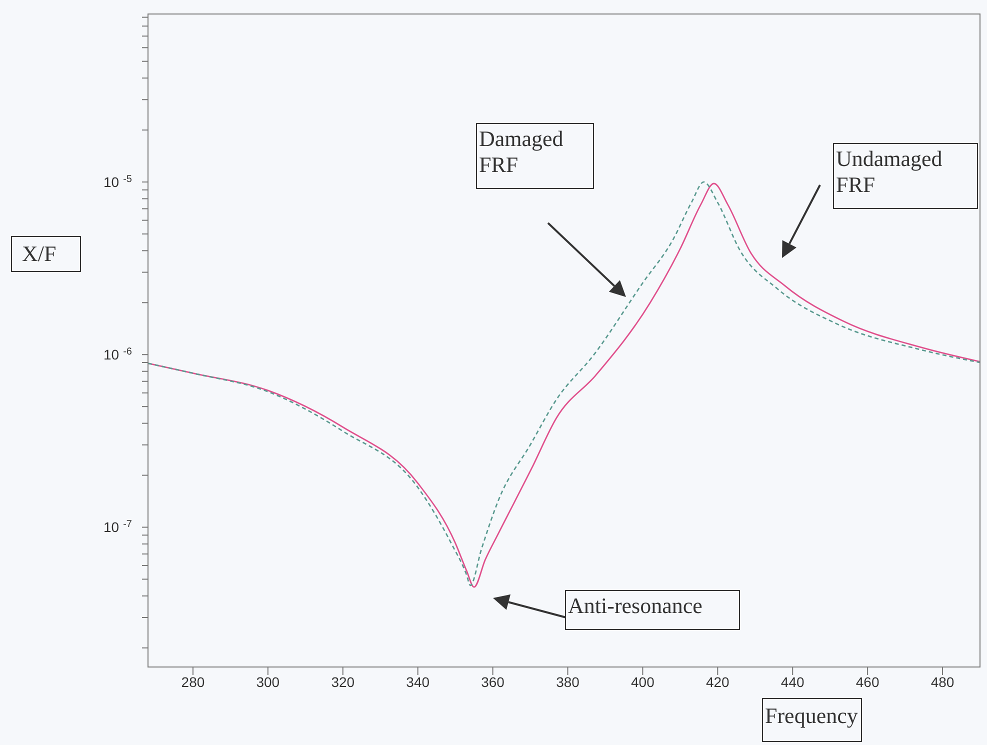  Describe the element at coordinates (812, 720) in the screenshot. I see `x-axis-title: Frequency` at that location.